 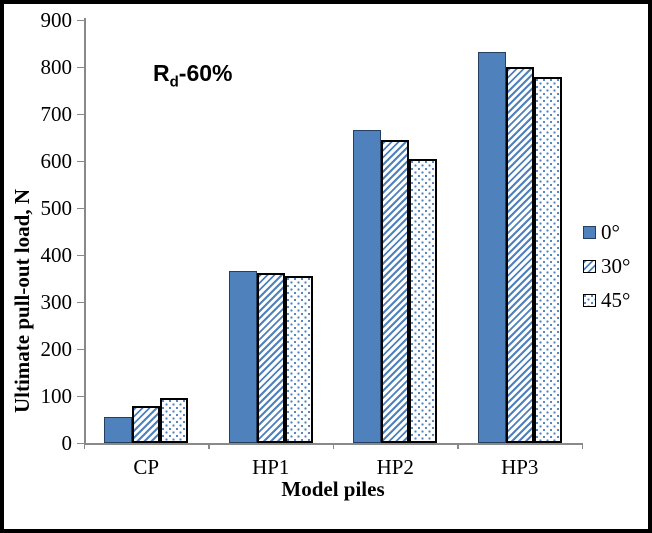 What do you see at coordinates (174, 420) in the screenshot?
I see `bar-CP-45°` at bounding box center [174, 420].